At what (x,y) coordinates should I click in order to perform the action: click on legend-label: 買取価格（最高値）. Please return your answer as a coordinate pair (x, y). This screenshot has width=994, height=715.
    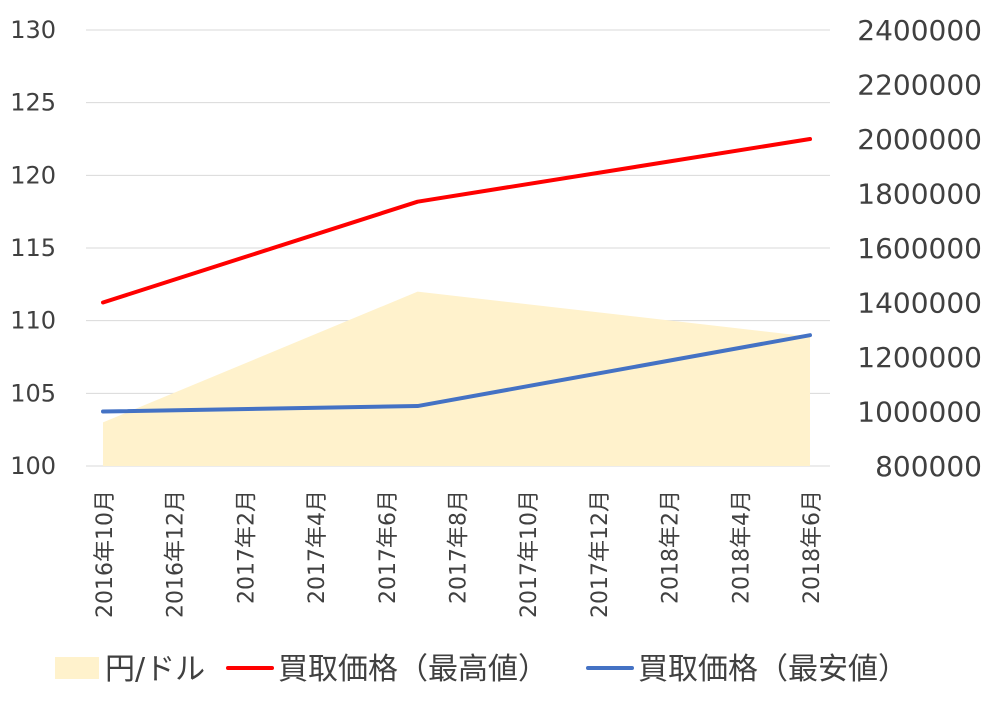
    Looking at the image, I should click on (413, 669).